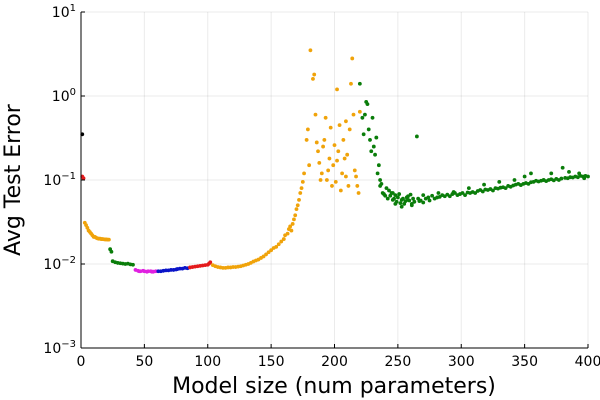 This screenshot has width=600, height=400. I want to click on x-tick-label: 250, so click(398, 362).